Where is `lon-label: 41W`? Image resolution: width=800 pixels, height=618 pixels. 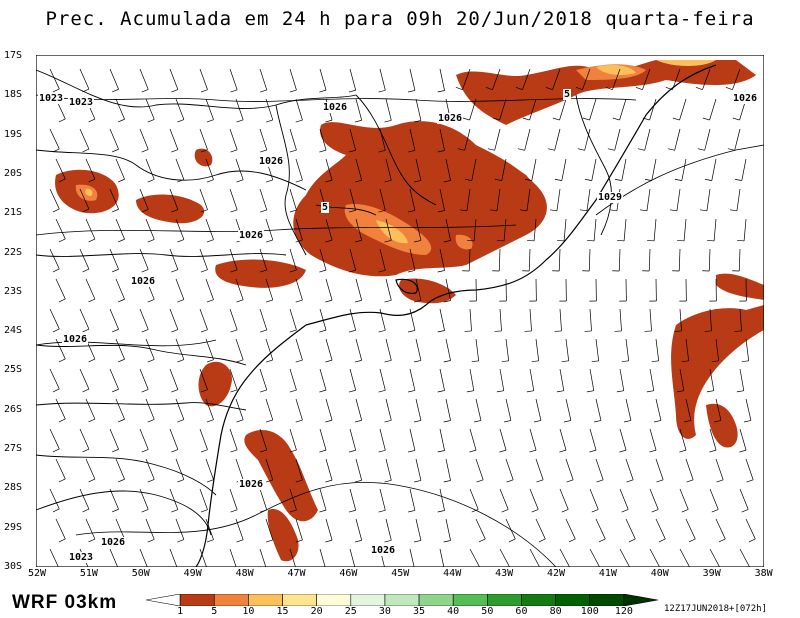
lon-label: 41W is located at coordinates (607, 573).